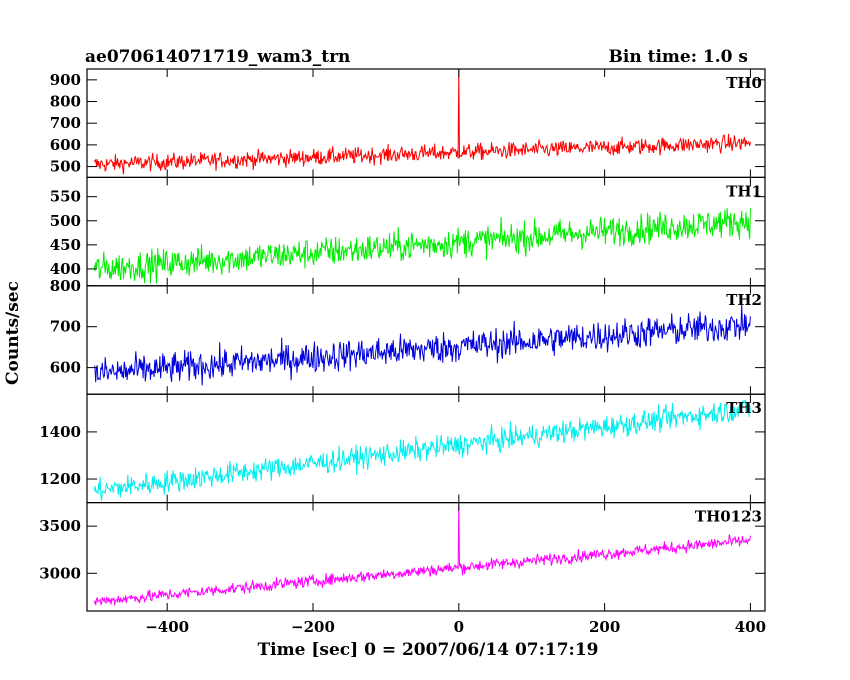  I want to click on y-axis-label: Counts/sec, so click(13, 333).